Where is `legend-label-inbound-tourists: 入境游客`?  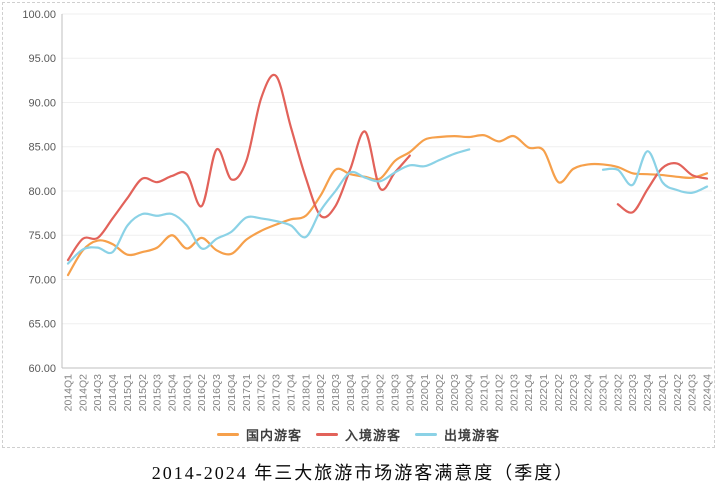
legend-label-inbound-tourists: 入境游客 is located at coordinates (372, 435).